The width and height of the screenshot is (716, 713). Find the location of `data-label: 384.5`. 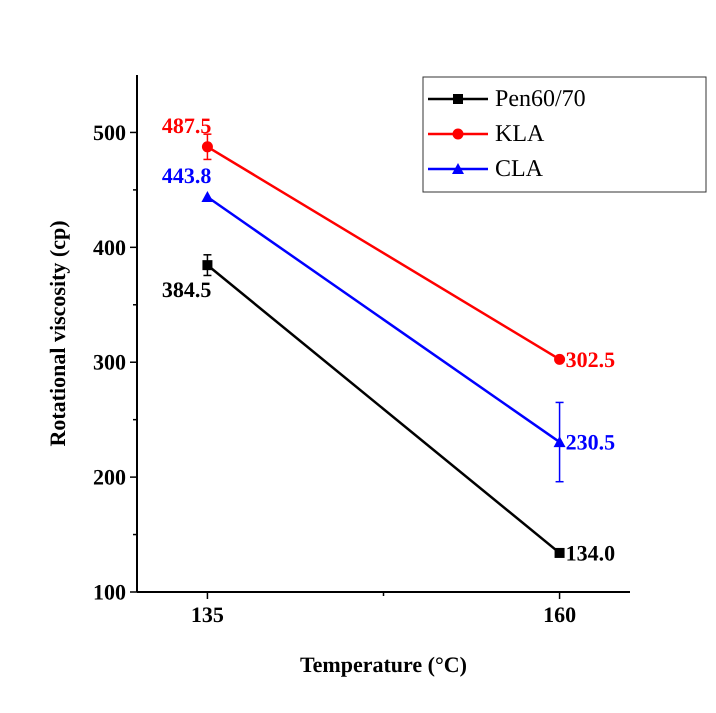

data-label: 384.5 is located at coordinates (187, 289).